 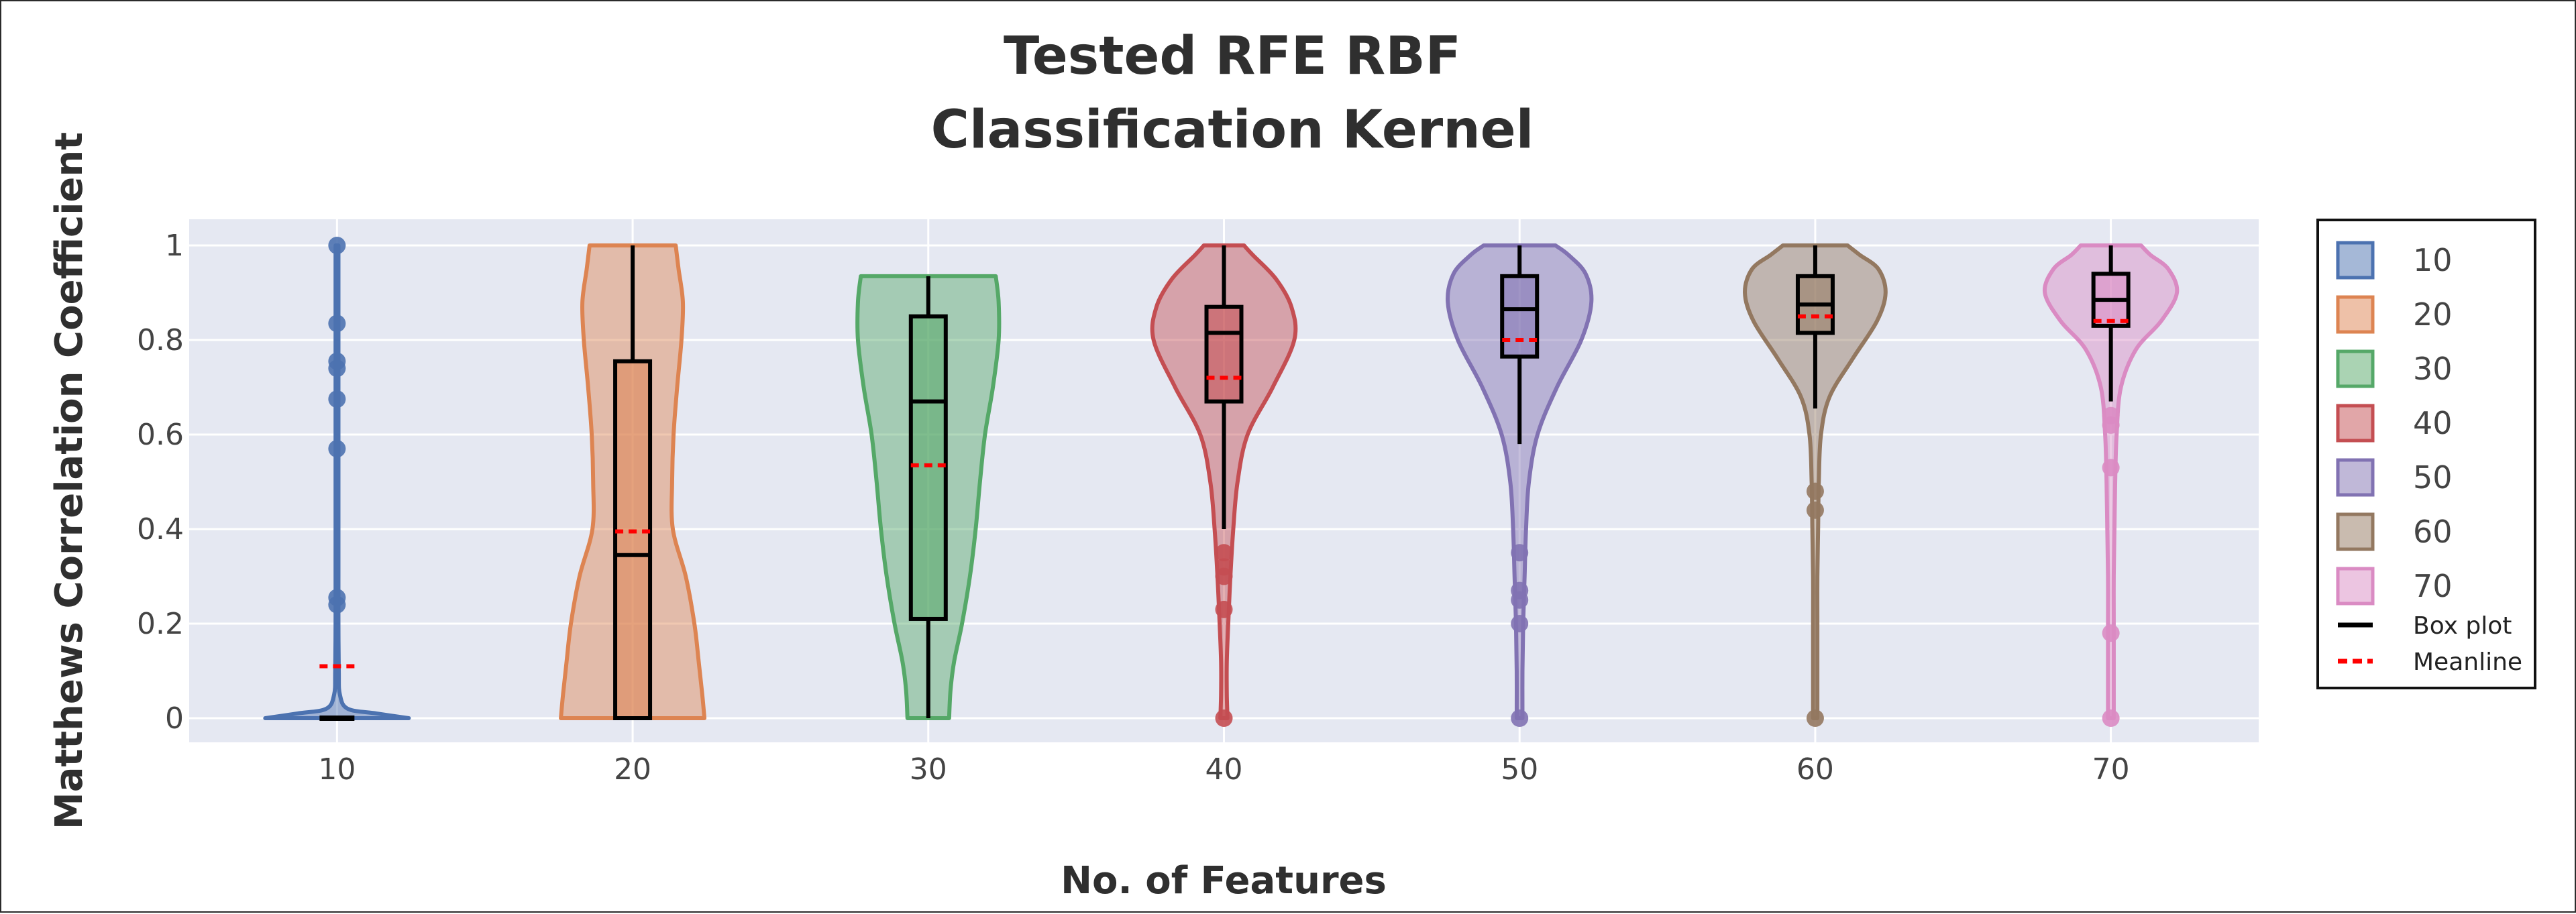 I want to click on legend-label: Box plot, so click(x=2462, y=626).